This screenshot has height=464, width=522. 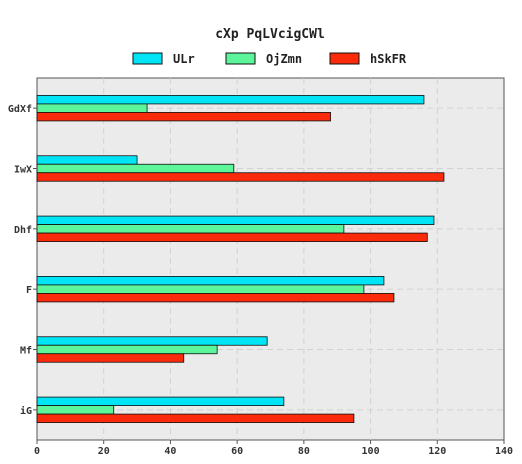 What do you see at coordinates (304, 451) in the screenshot?
I see `x-tick-label-4: 80` at bounding box center [304, 451].